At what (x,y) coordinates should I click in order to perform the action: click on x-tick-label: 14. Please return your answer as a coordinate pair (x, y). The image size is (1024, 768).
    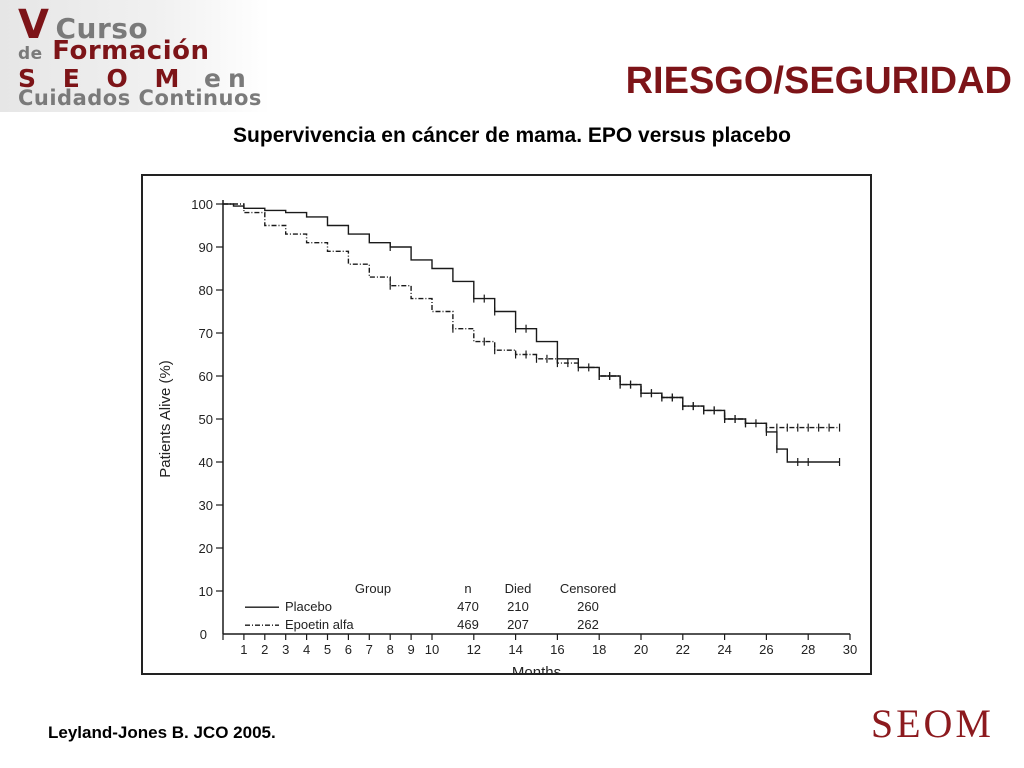
    Looking at the image, I should click on (515, 649).